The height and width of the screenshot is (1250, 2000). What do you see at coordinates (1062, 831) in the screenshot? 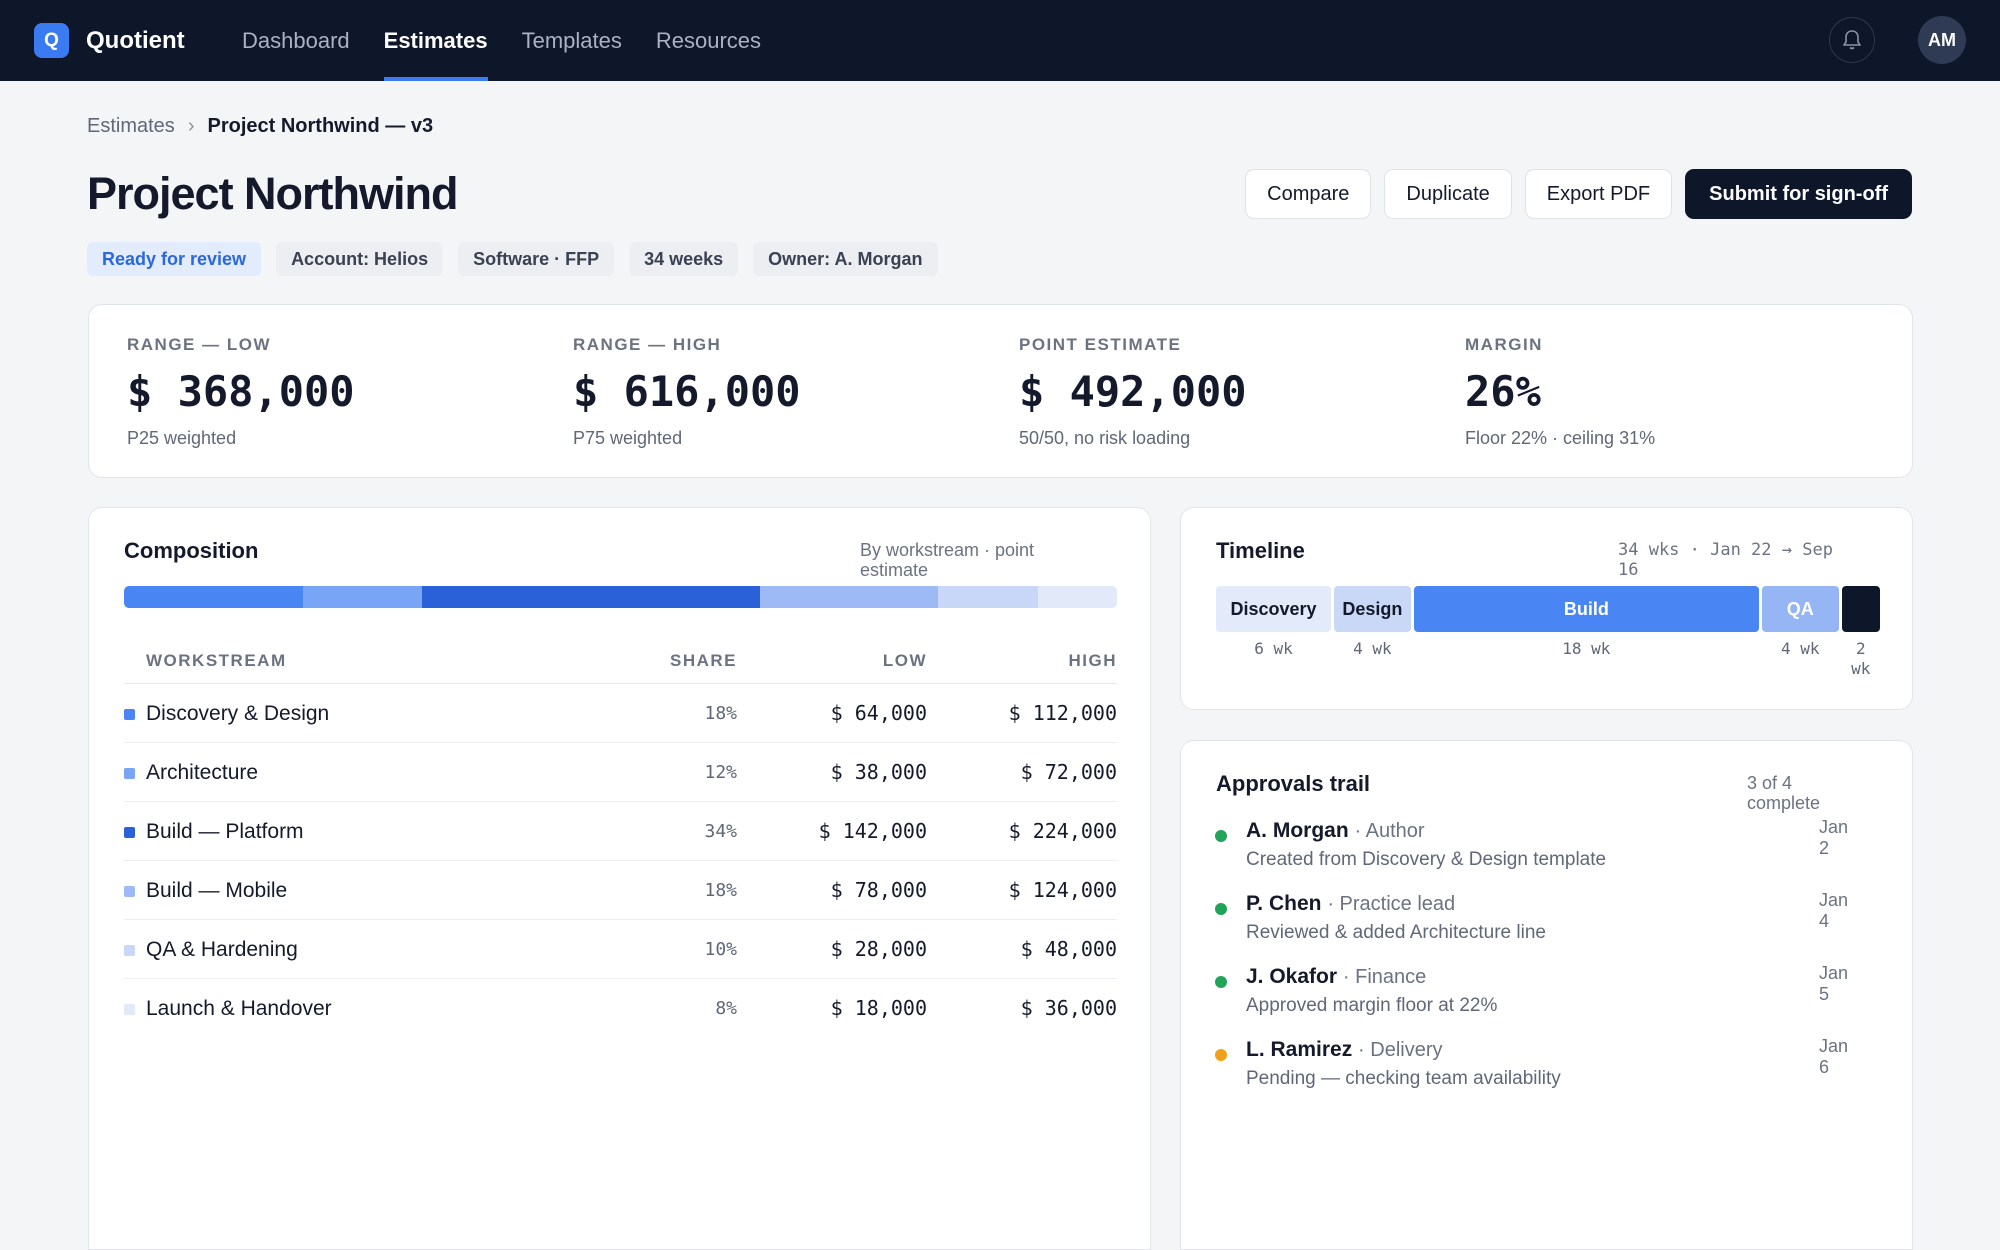
I see `high-cell: $ 224,000` at bounding box center [1062, 831].